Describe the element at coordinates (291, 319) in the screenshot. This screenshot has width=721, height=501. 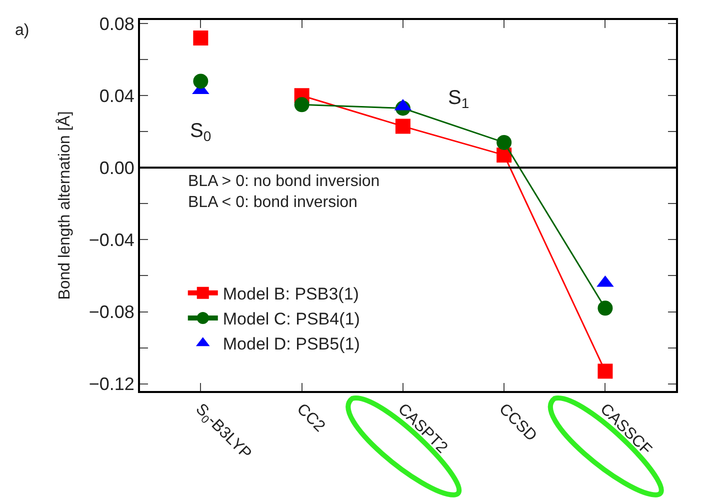
I see `legend-label: Model C: PSB4(1)` at that location.